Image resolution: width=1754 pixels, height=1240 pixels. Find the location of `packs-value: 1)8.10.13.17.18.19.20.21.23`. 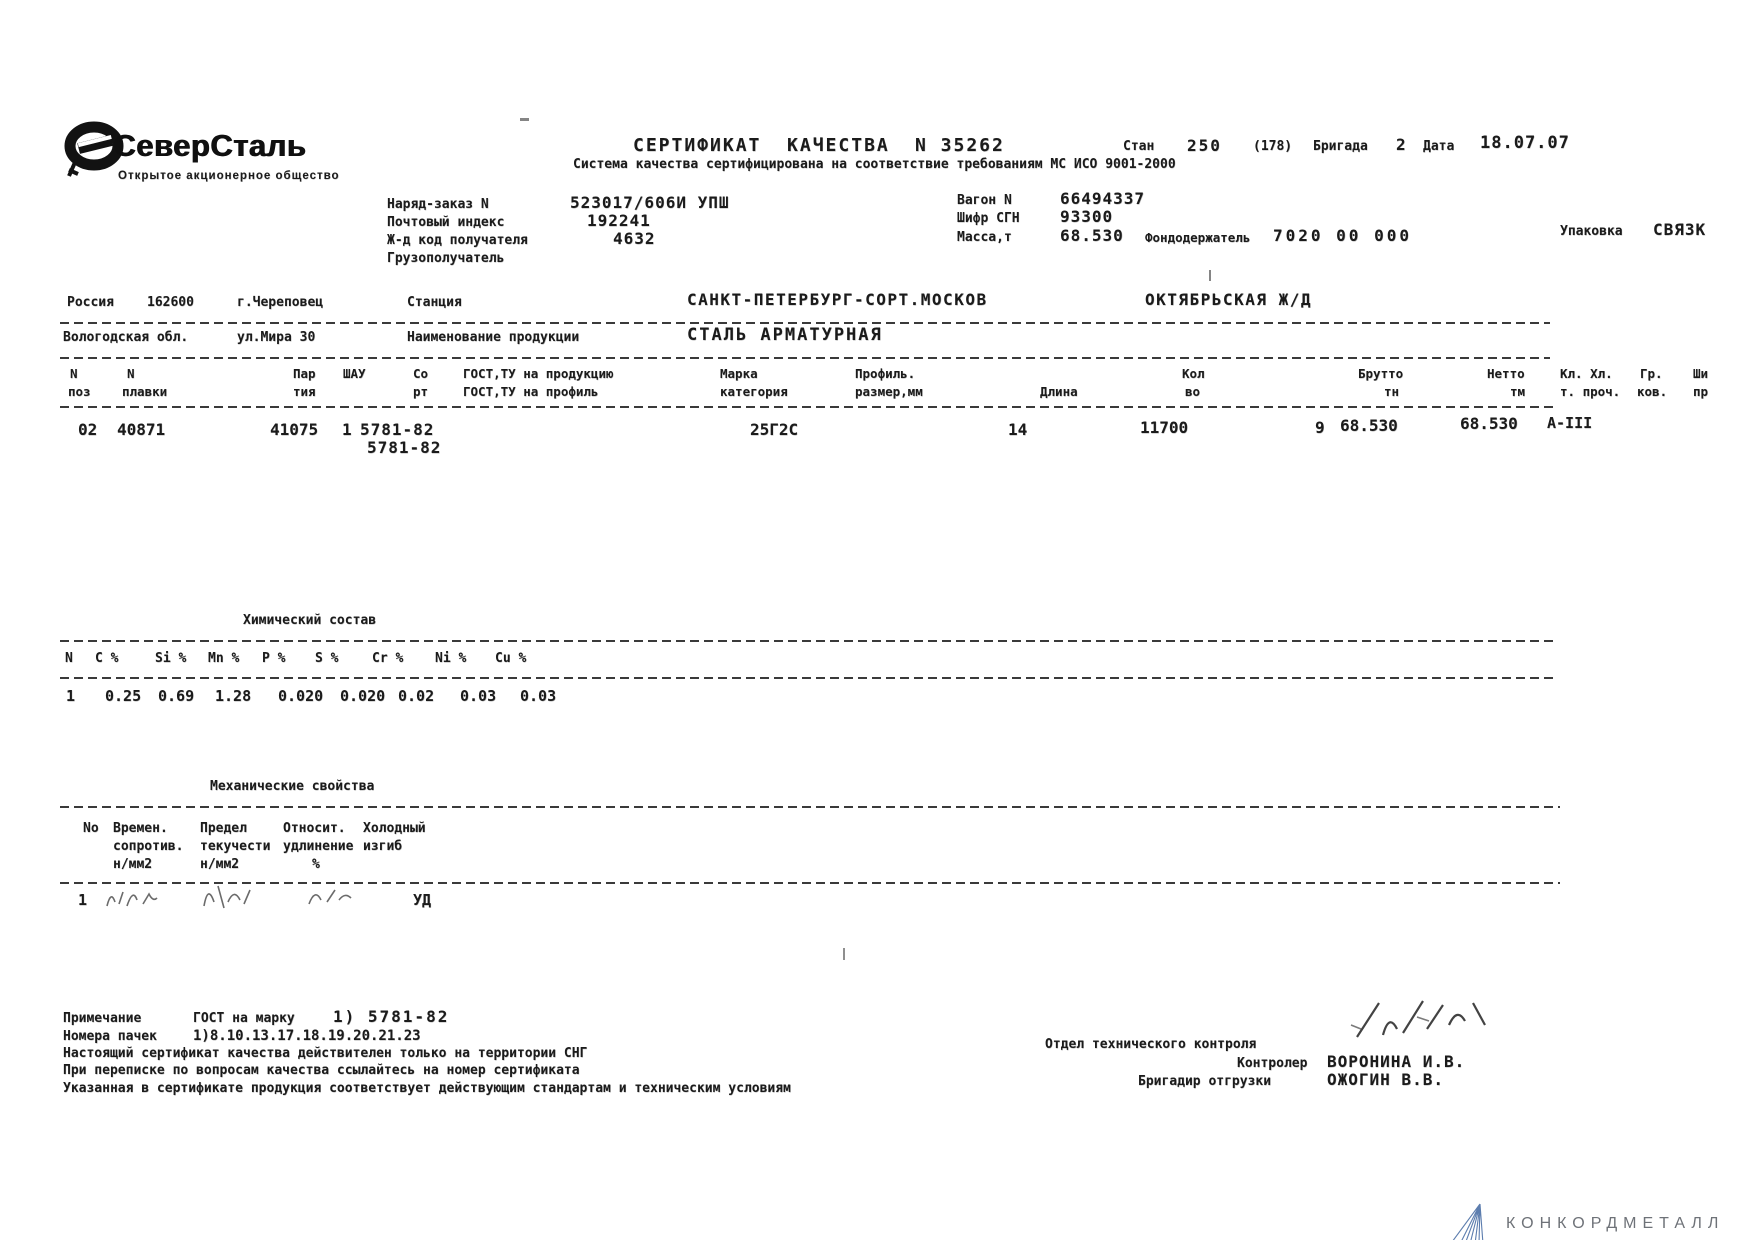

packs-value: 1)8.10.13.17.18.19.20.21.23 is located at coordinates (307, 1036).